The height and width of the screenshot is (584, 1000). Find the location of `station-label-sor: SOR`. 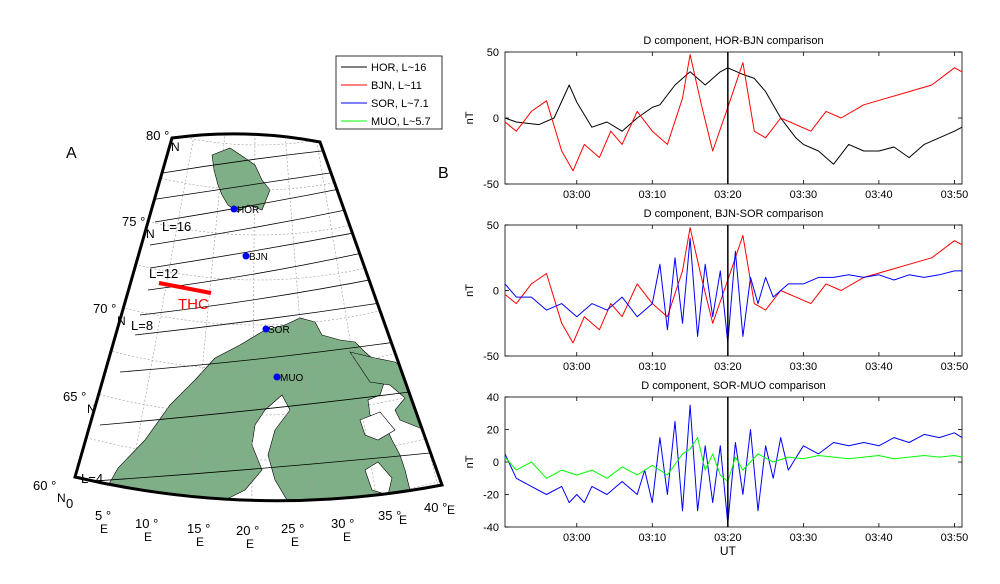

station-label-sor: SOR is located at coordinates (279, 330).